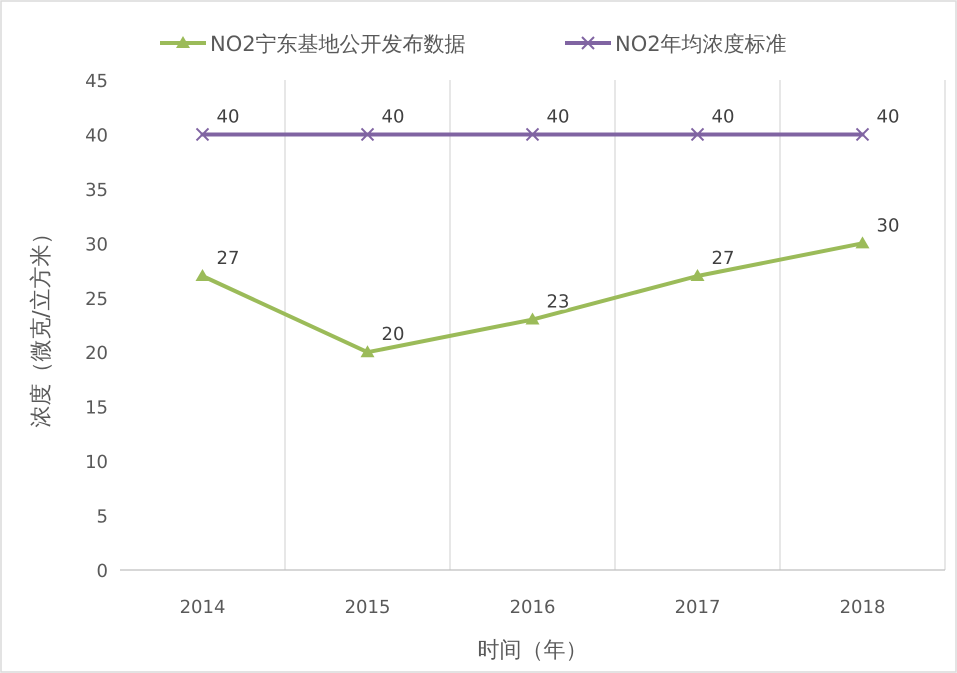 The image size is (957, 673). Describe the element at coordinates (533, 650) in the screenshot. I see `x-axis-title: 时间（年）` at that location.